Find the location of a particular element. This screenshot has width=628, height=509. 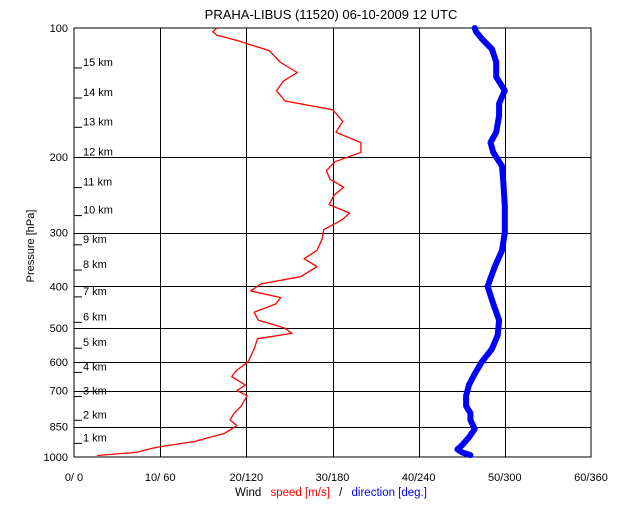

height-label: 10 km is located at coordinates (98, 211).